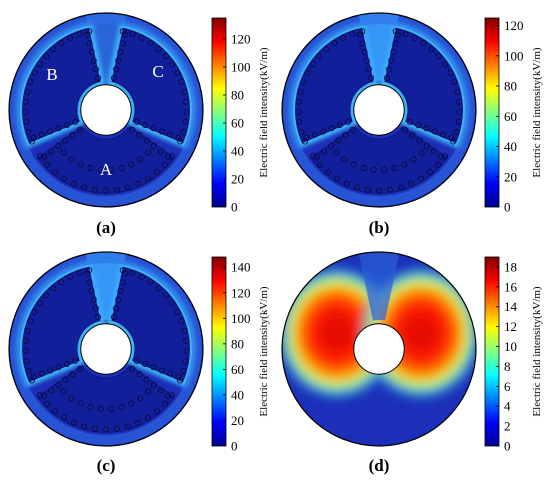  Describe the element at coordinates (379, 465) in the screenshot. I see `panel-caption: (d)` at that location.